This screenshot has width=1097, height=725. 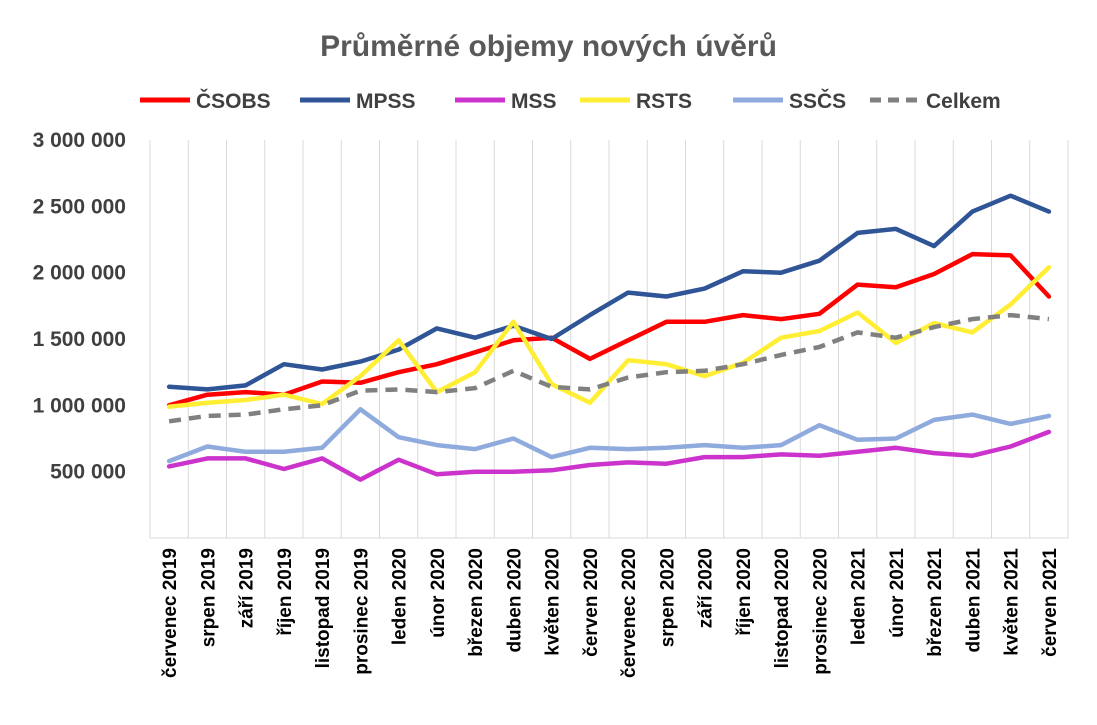 What do you see at coordinates (79, 405) in the screenshot?
I see `y-tick-label: 1 000 000` at bounding box center [79, 405].